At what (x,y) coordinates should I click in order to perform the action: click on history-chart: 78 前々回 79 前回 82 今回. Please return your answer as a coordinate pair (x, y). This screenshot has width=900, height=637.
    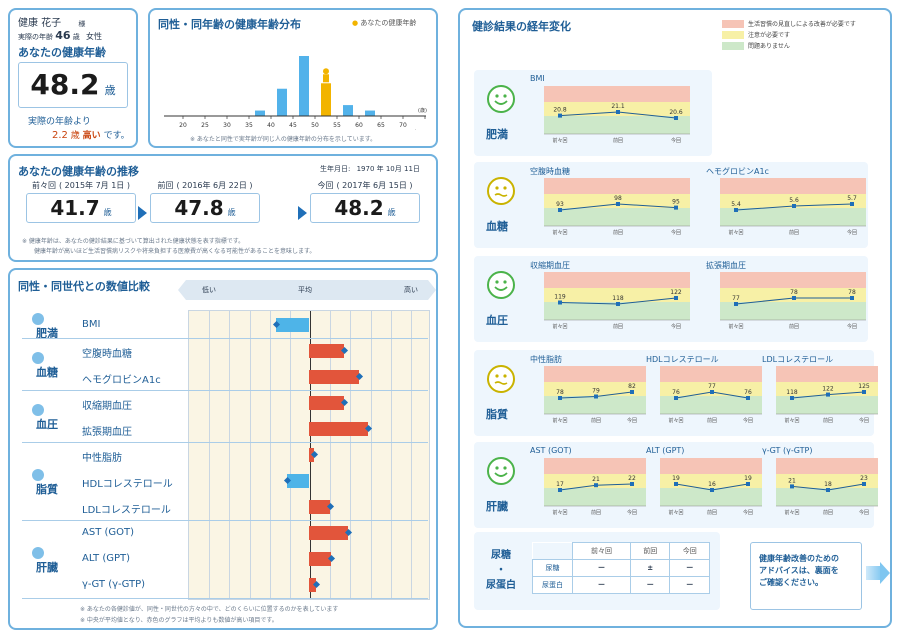
    Looking at the image, I should click on (595, 395).